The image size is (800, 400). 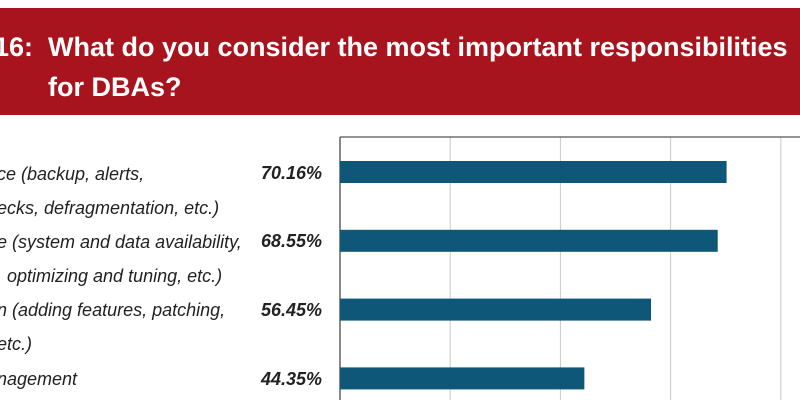 What do you see at coordinates (39, 379) in the screenshot?
I see `category-label-4-line-1: nagement` at bounding box center [39, 379].